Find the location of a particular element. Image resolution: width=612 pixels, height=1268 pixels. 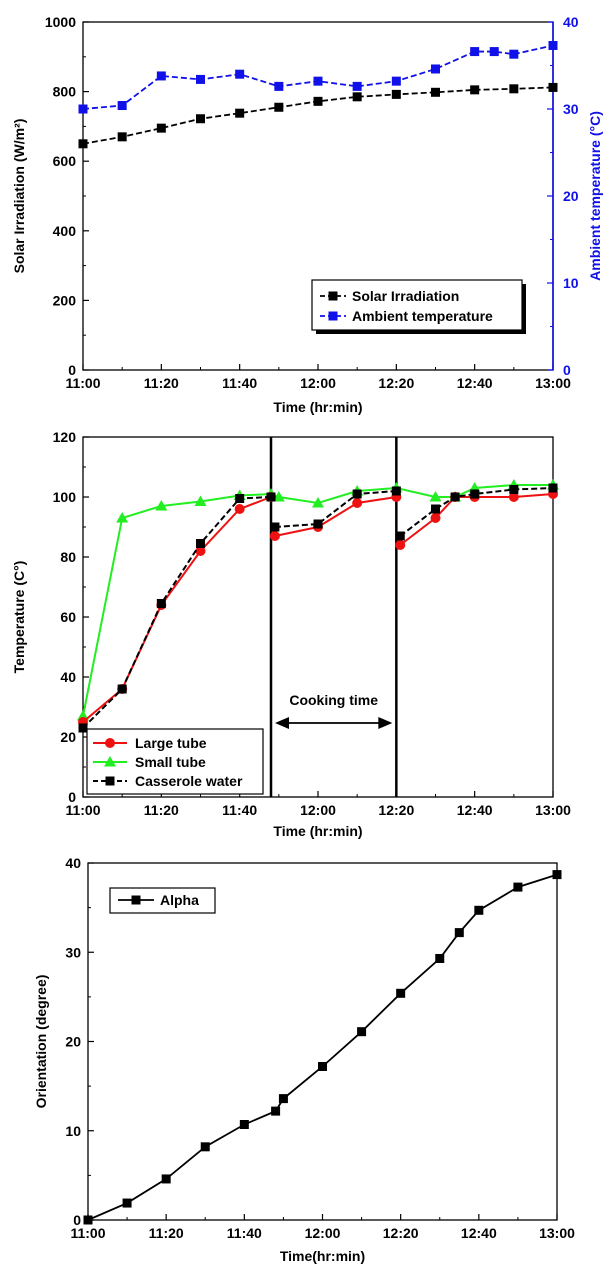

arrow-head-left is located at coordinates (282, 723).